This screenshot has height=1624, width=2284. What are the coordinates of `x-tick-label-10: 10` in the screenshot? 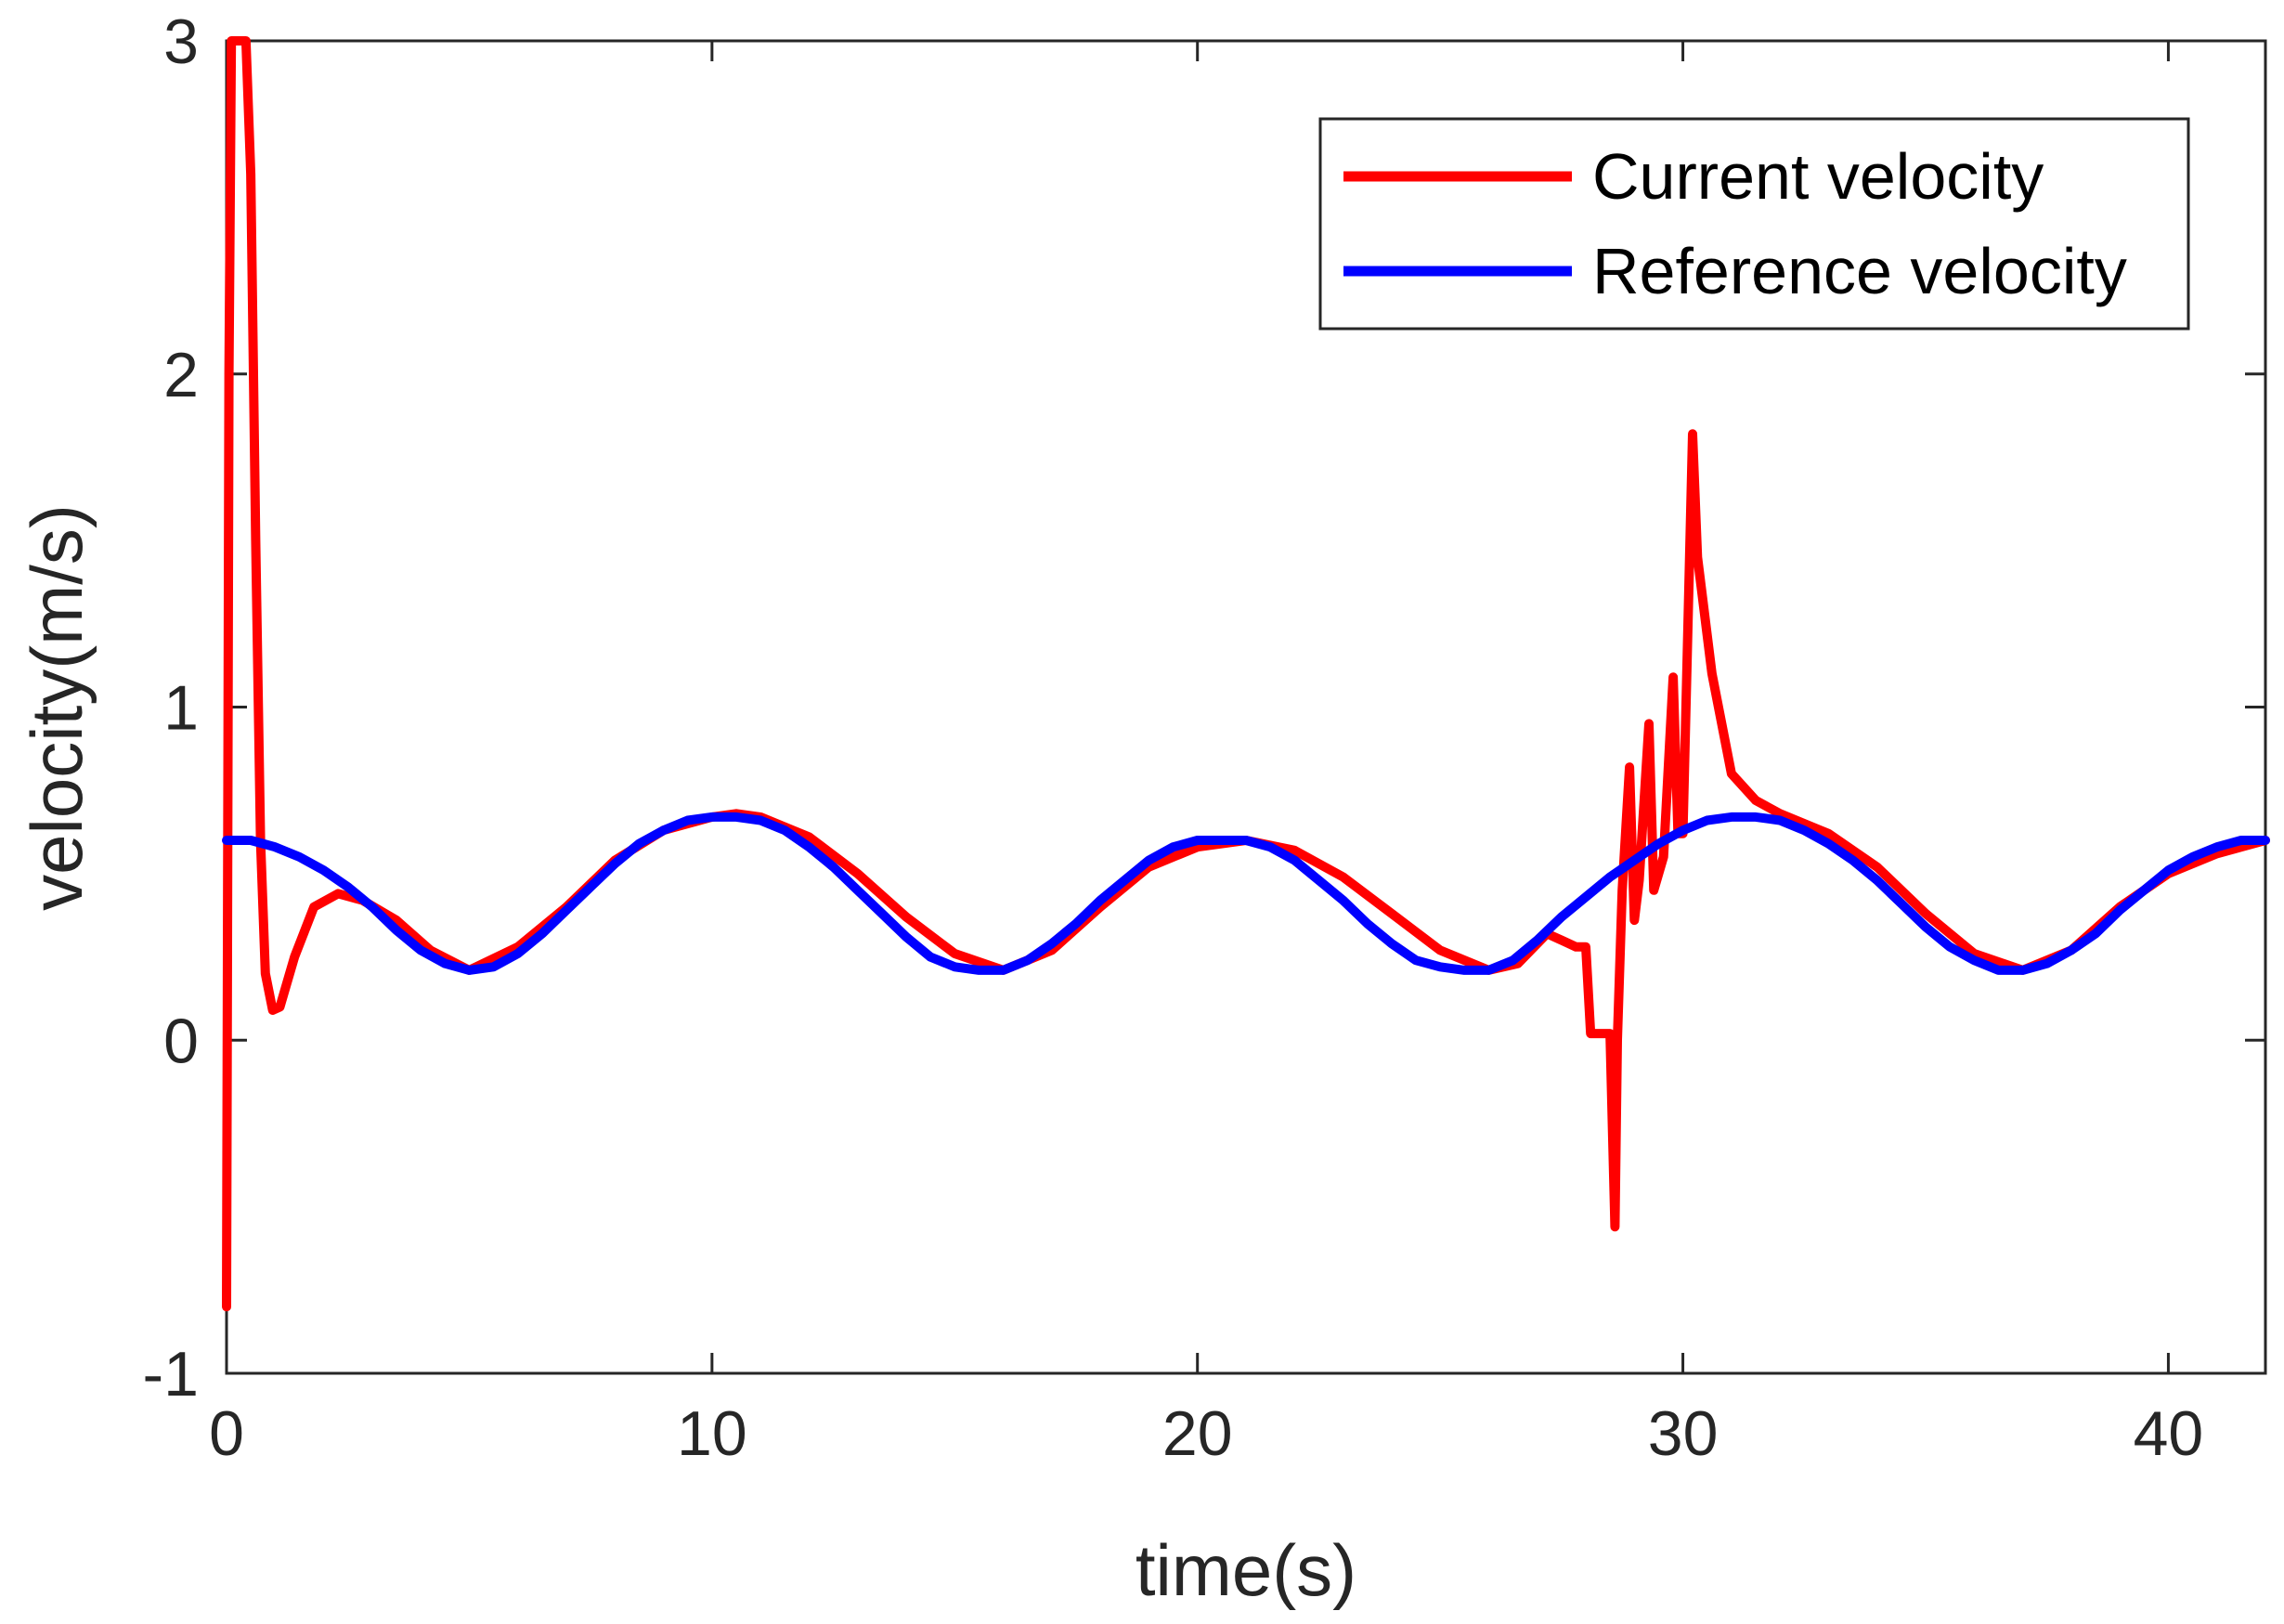 It's located at (712, 1433).